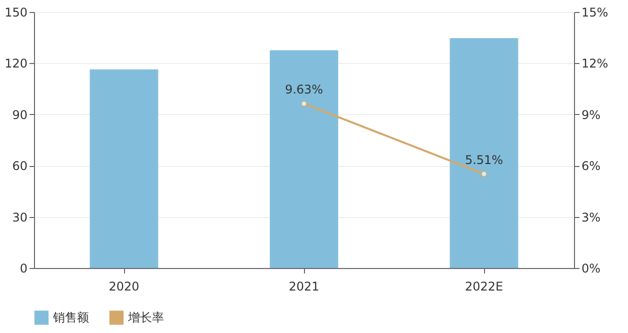 This screenshot has height=333, width=628. Describe the element at coordinates (304, 89) in the screenshot. I see `data-label: 9.63%` at that location.